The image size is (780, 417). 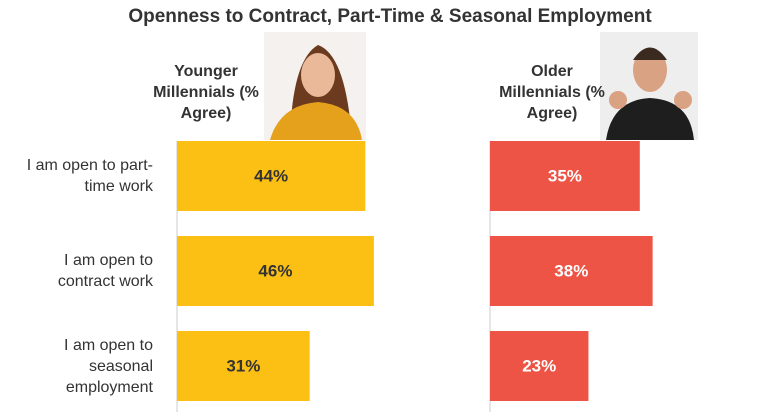 I want to click on category-label: I am open to seasonal employment, so click(x=108, y=366).